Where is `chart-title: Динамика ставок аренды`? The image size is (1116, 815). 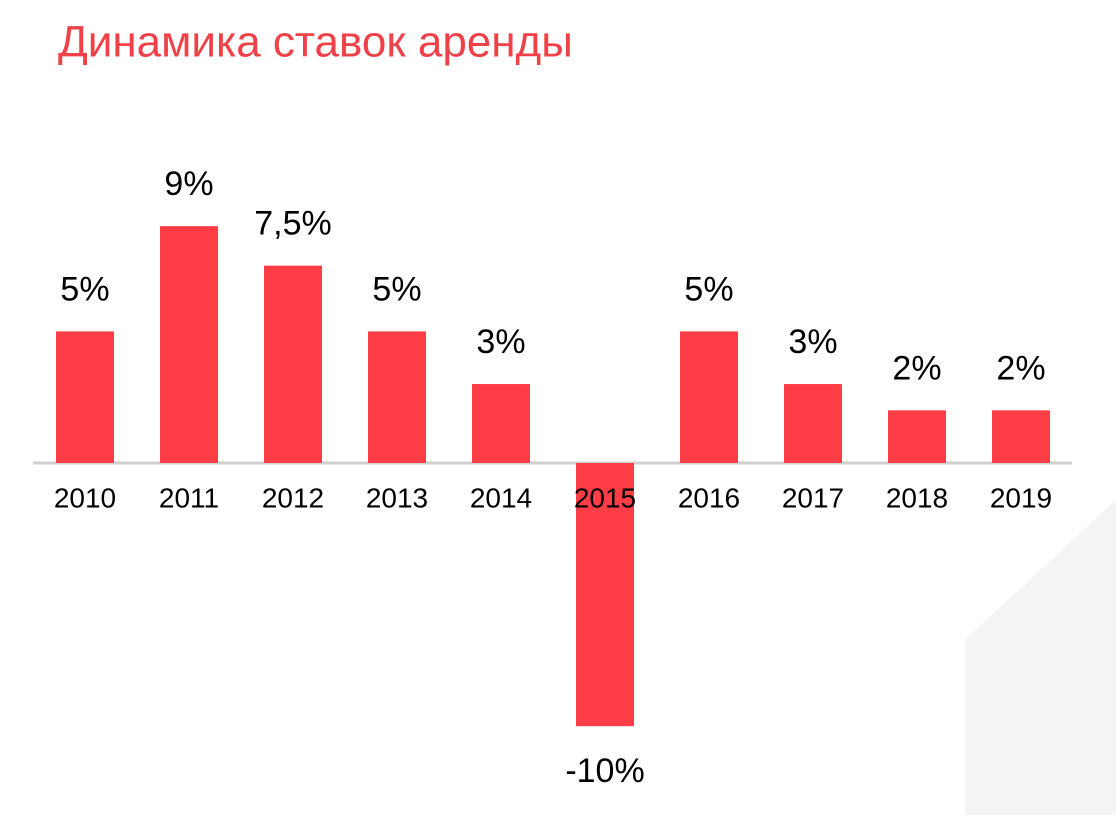 chart-title: Динамика ставок аренды is located at coordinates (315, 42).